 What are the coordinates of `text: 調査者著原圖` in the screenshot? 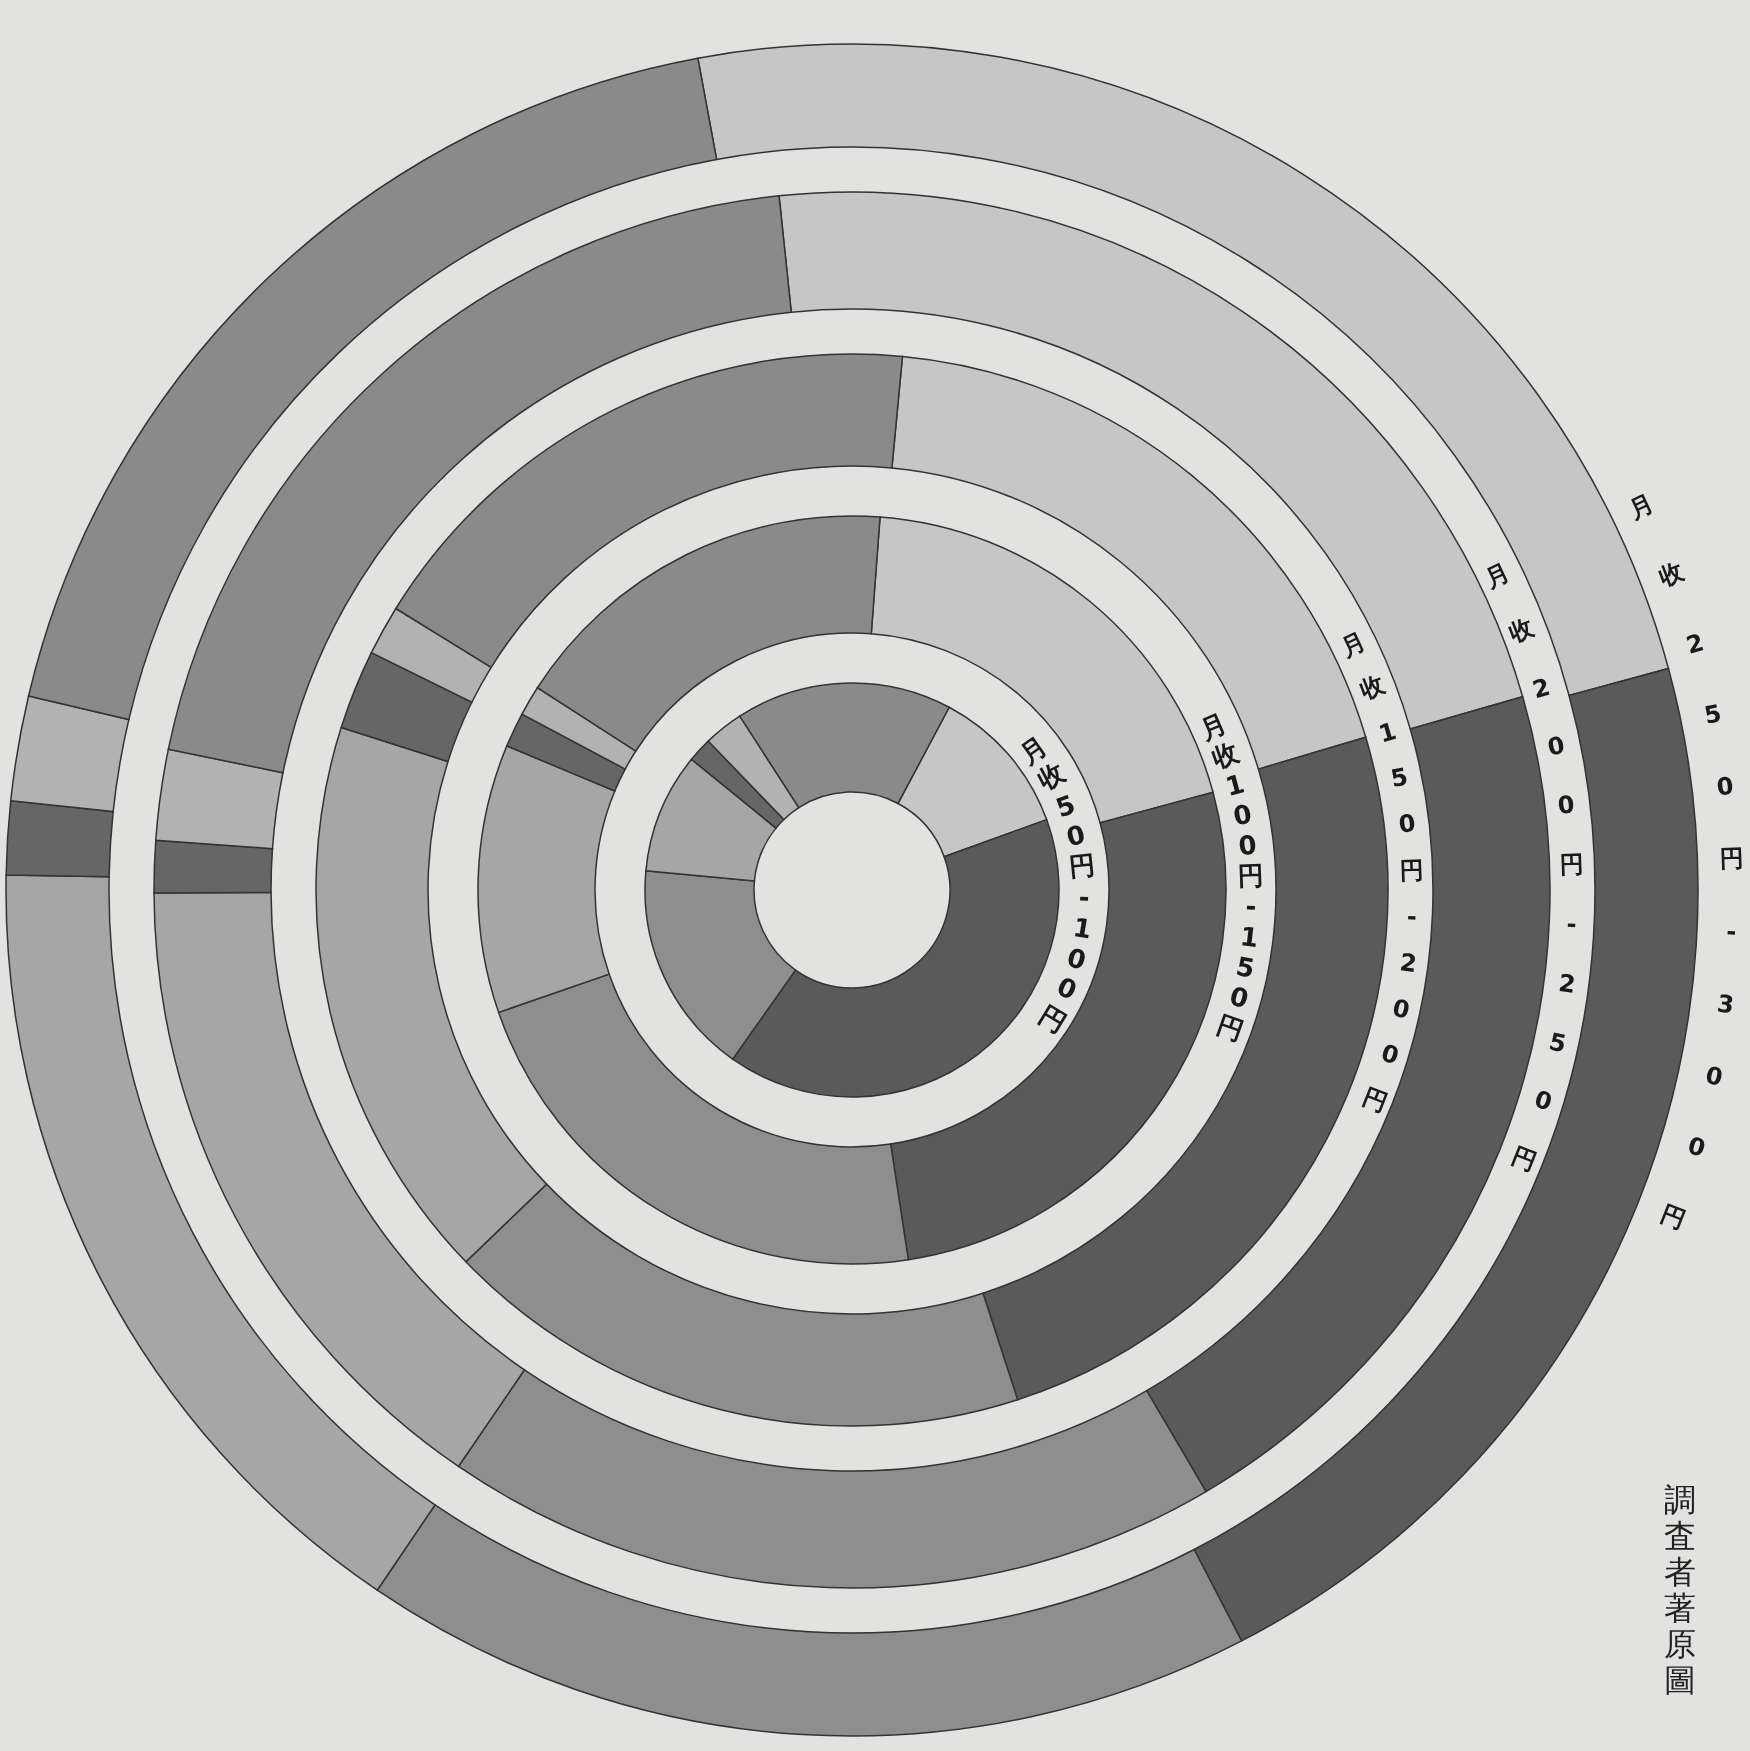 It's located at (1680, 1590).